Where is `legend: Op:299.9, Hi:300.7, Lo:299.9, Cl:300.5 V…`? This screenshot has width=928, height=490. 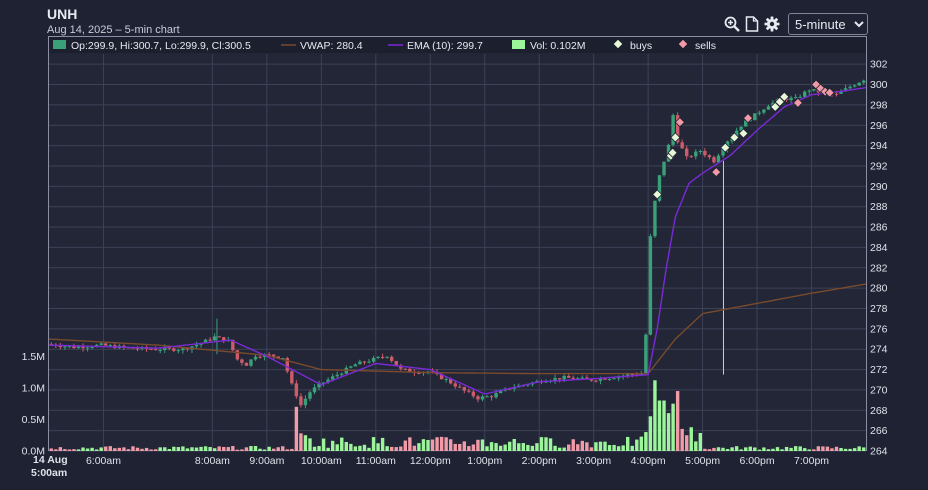 legend: Op:299.9, Hi:300.7, Lo:299.9, Cl:300.5 V… is located at coordinates (384, 45).